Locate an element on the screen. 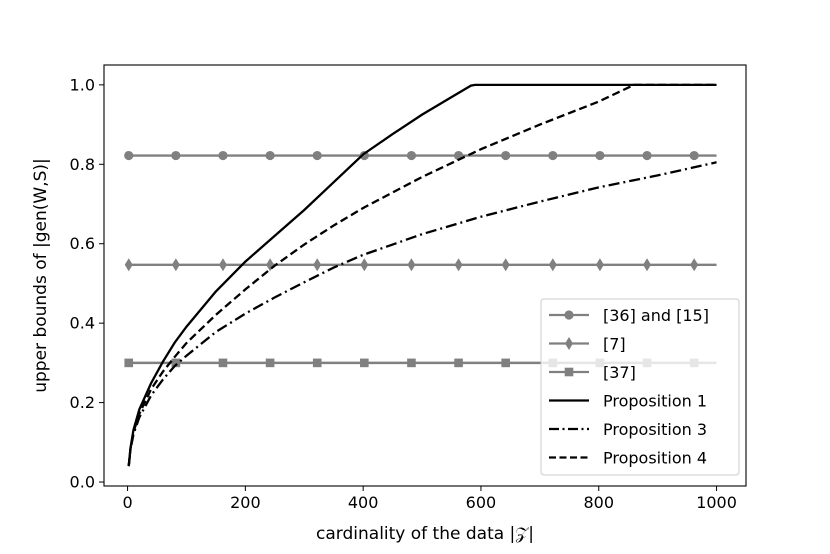 The image size is (830, 554). x-tick-label-1: 200 is located at coordinates (245, 502).